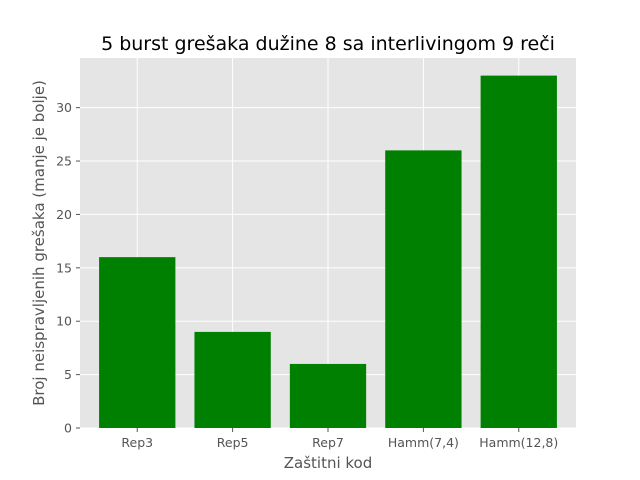 This screenshot has height=480, width=640. I want to click on y-tick-label: 10, so click(64, 321).